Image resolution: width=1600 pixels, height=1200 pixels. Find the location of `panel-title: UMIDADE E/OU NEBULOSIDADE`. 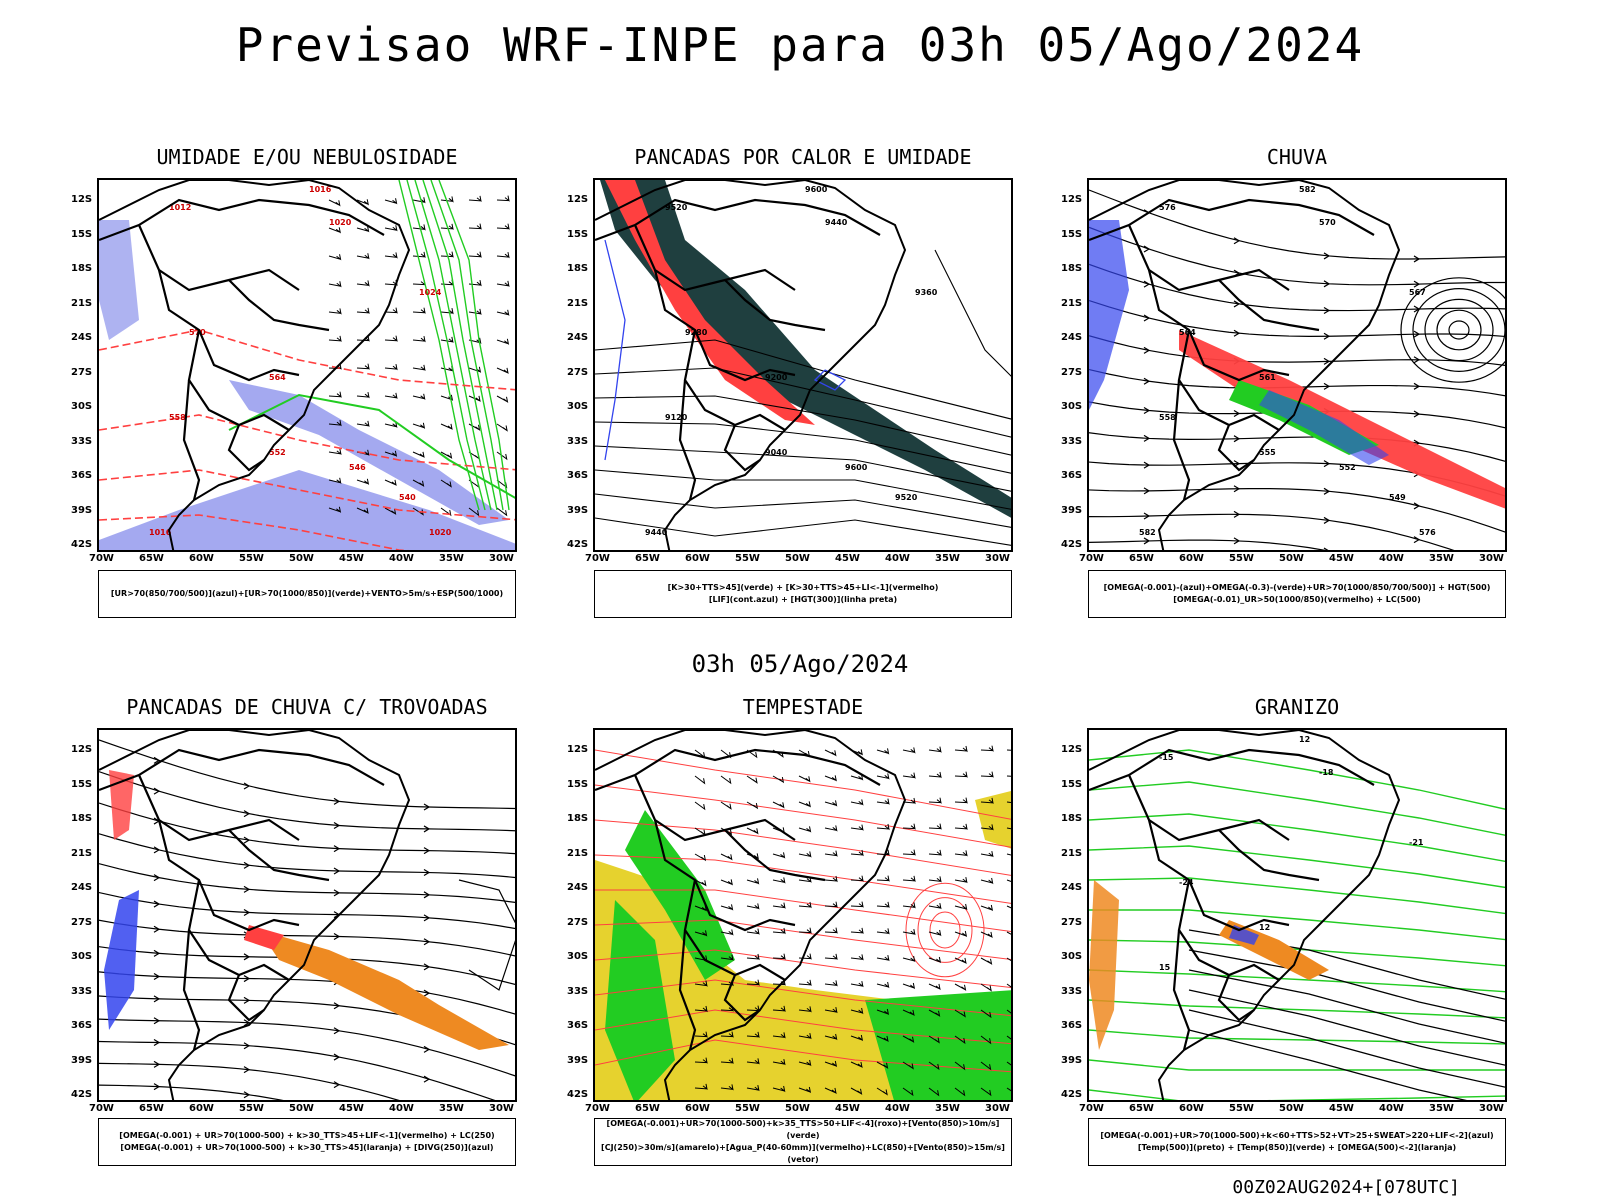

panel-title: UMIDADE E/OU NEBULOSIDADE is located at coordinates (307, 157).